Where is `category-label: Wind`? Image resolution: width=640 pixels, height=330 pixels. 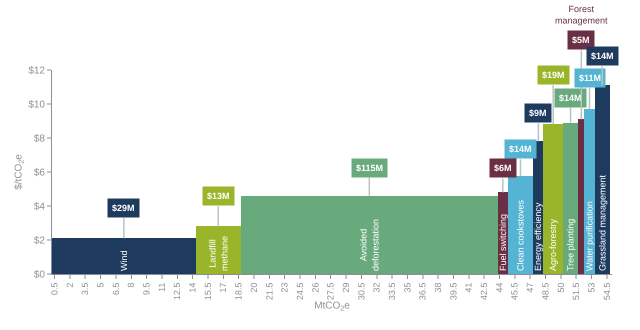
category-label: Wind is located at coordinates (124, 260).